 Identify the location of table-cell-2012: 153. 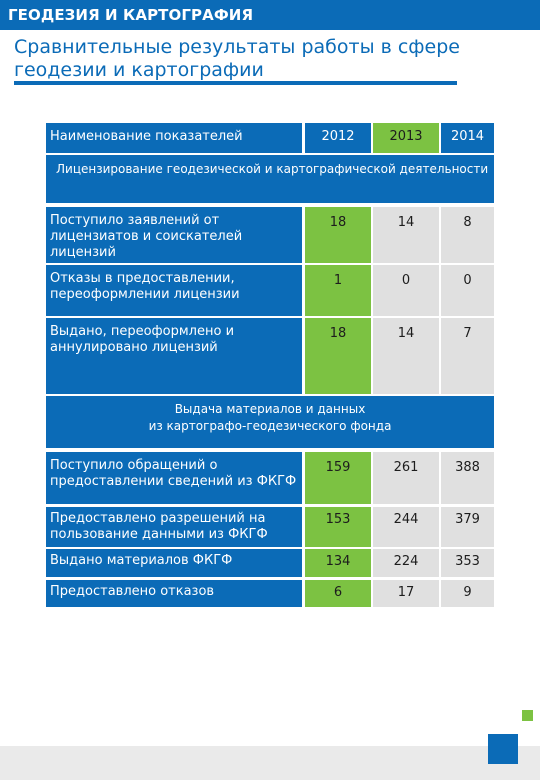
(338, 527).